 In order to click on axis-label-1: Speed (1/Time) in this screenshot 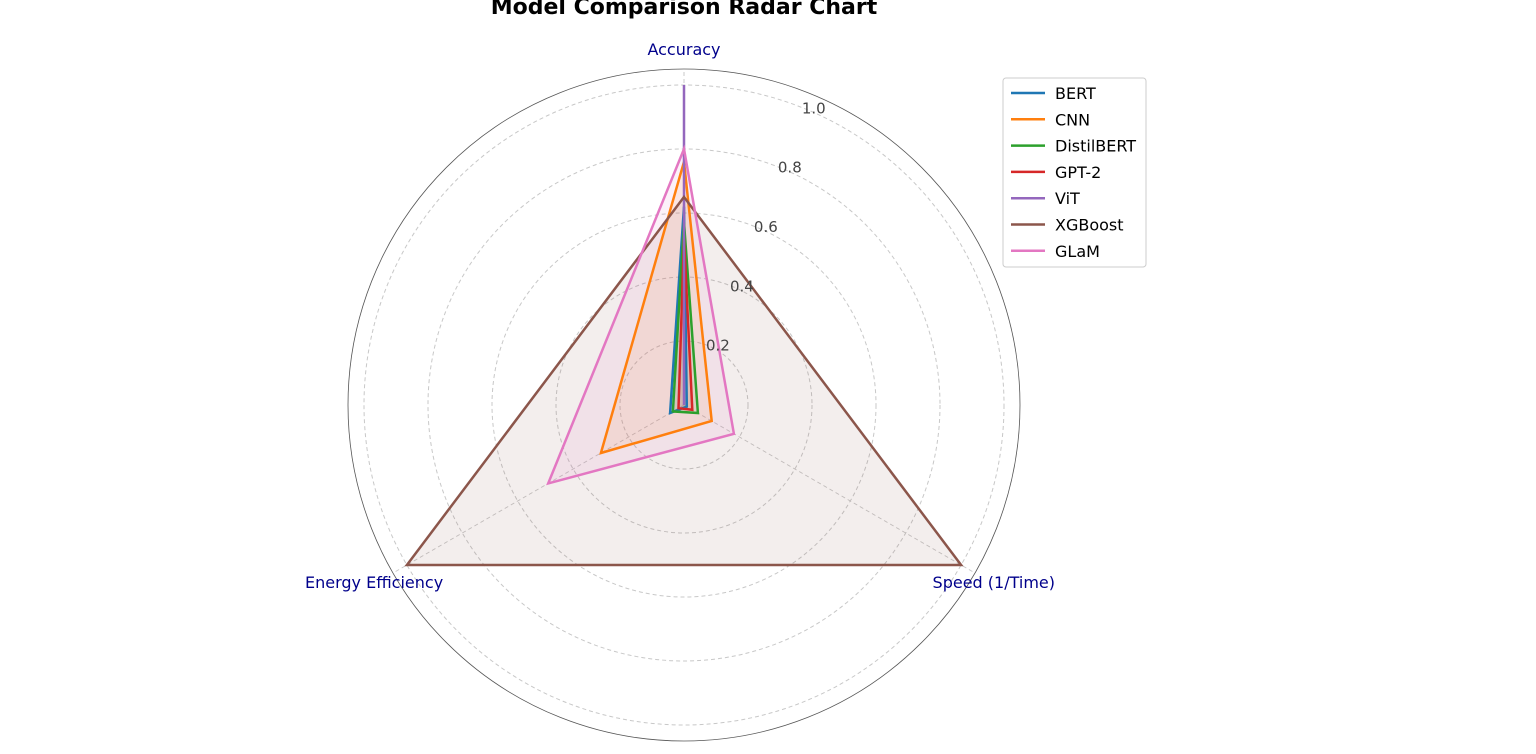, I will do `click(994, 582)`.